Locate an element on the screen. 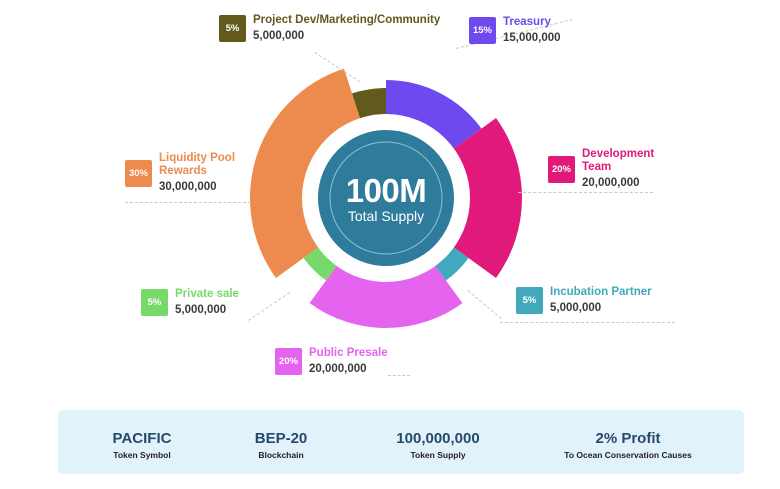 Image resolution: width=780 pixels, height=489 pixels. percent-badge: 15% is located at coordinates (482, 30).